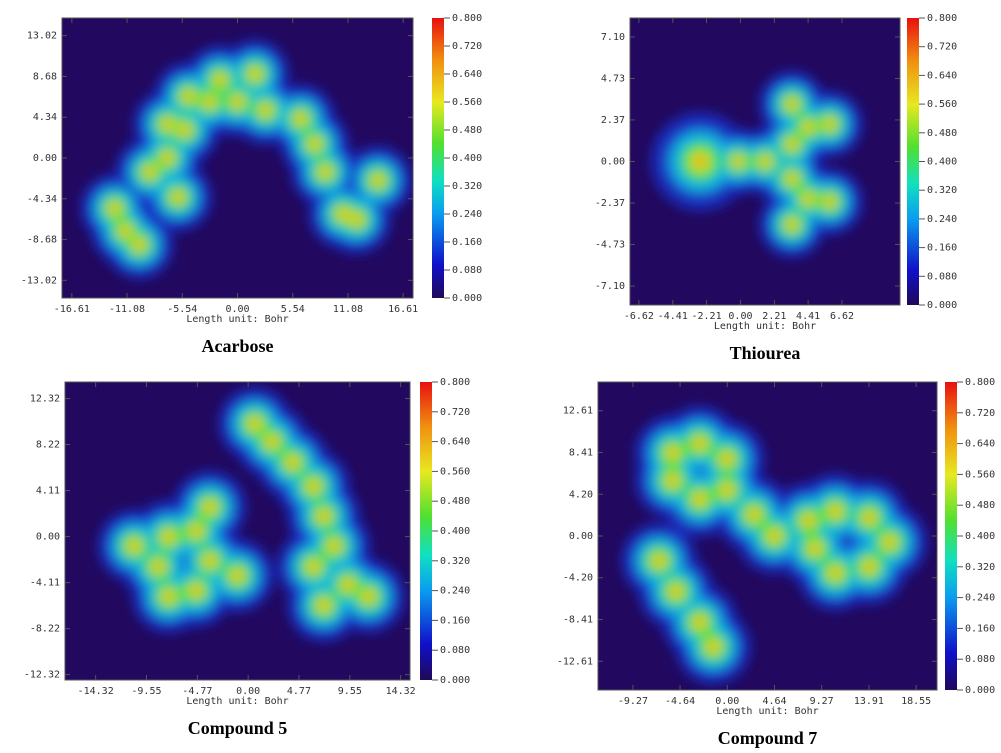  Describe the element at coordinates (455, 620) in the screenshot. I see `colorbar-tick-label: 0.160` at that location.